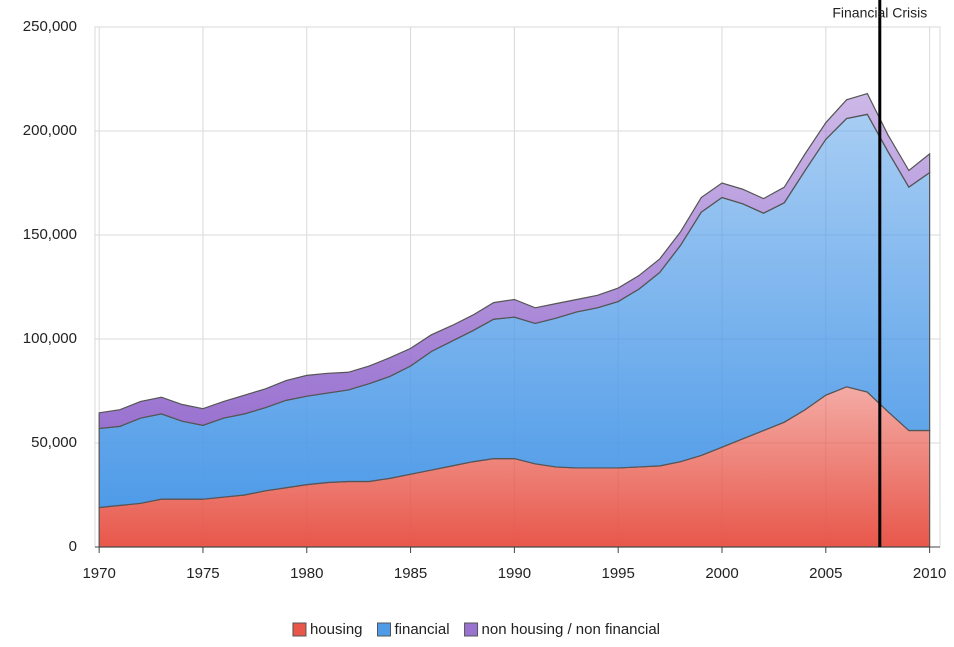  Describe the element at coordinates (50, 130) in the screenshot. I see `y-tick-label: 200,000` at that location.